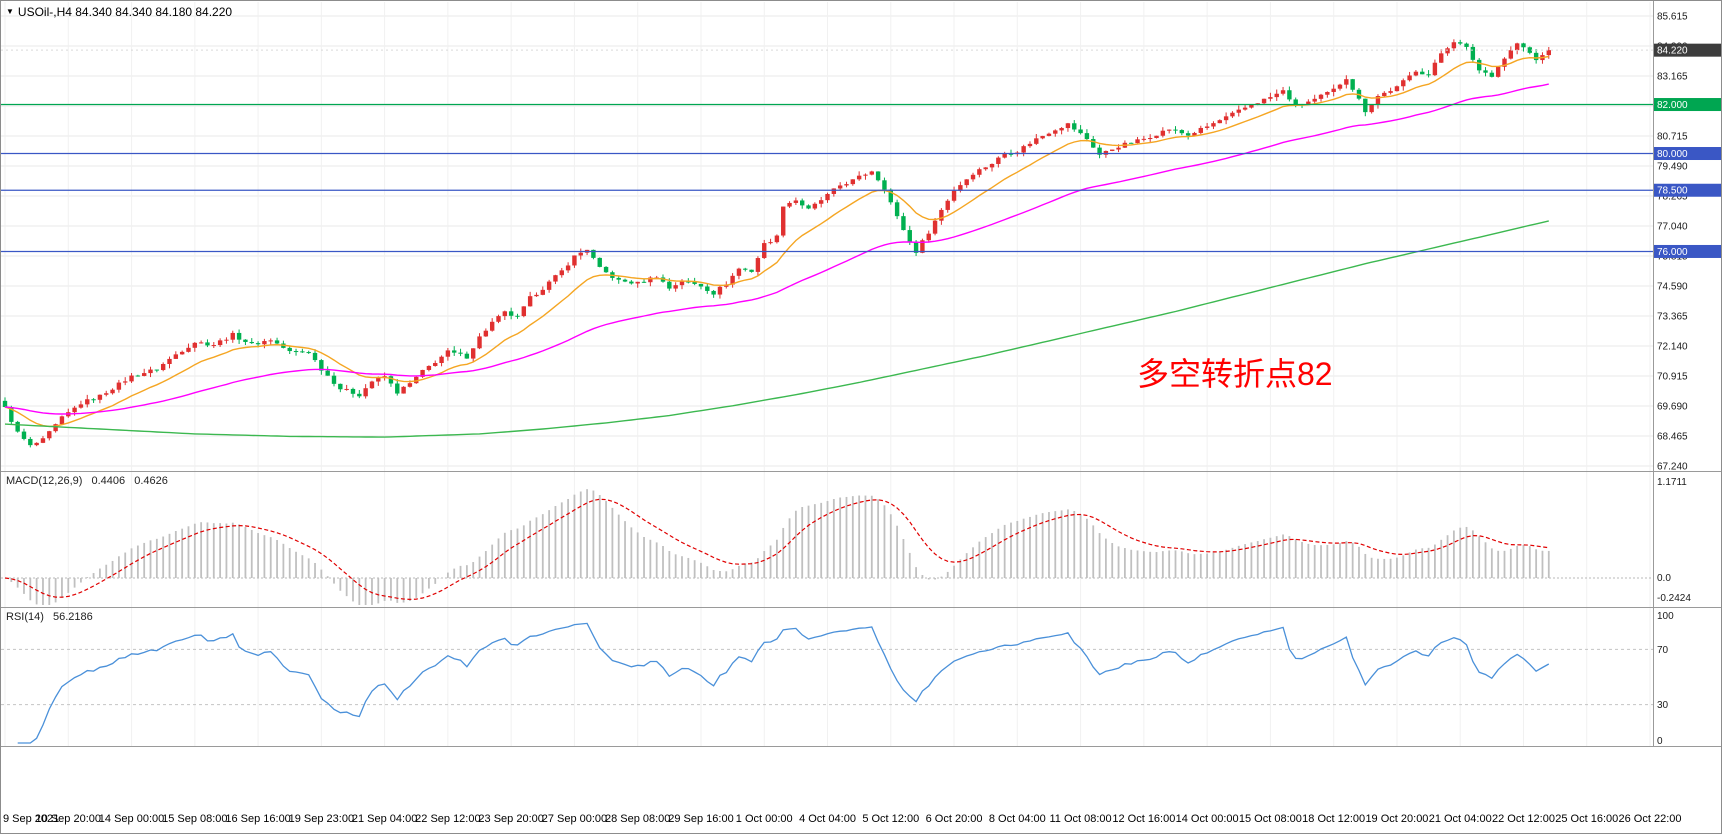 The height and width of the screenshot is (834, 1722). What do you see at coordinates (574, 819) in the screenshot?
I see `time-axis-label: 27 Sep 00:00` at bounding box center [574, 819].